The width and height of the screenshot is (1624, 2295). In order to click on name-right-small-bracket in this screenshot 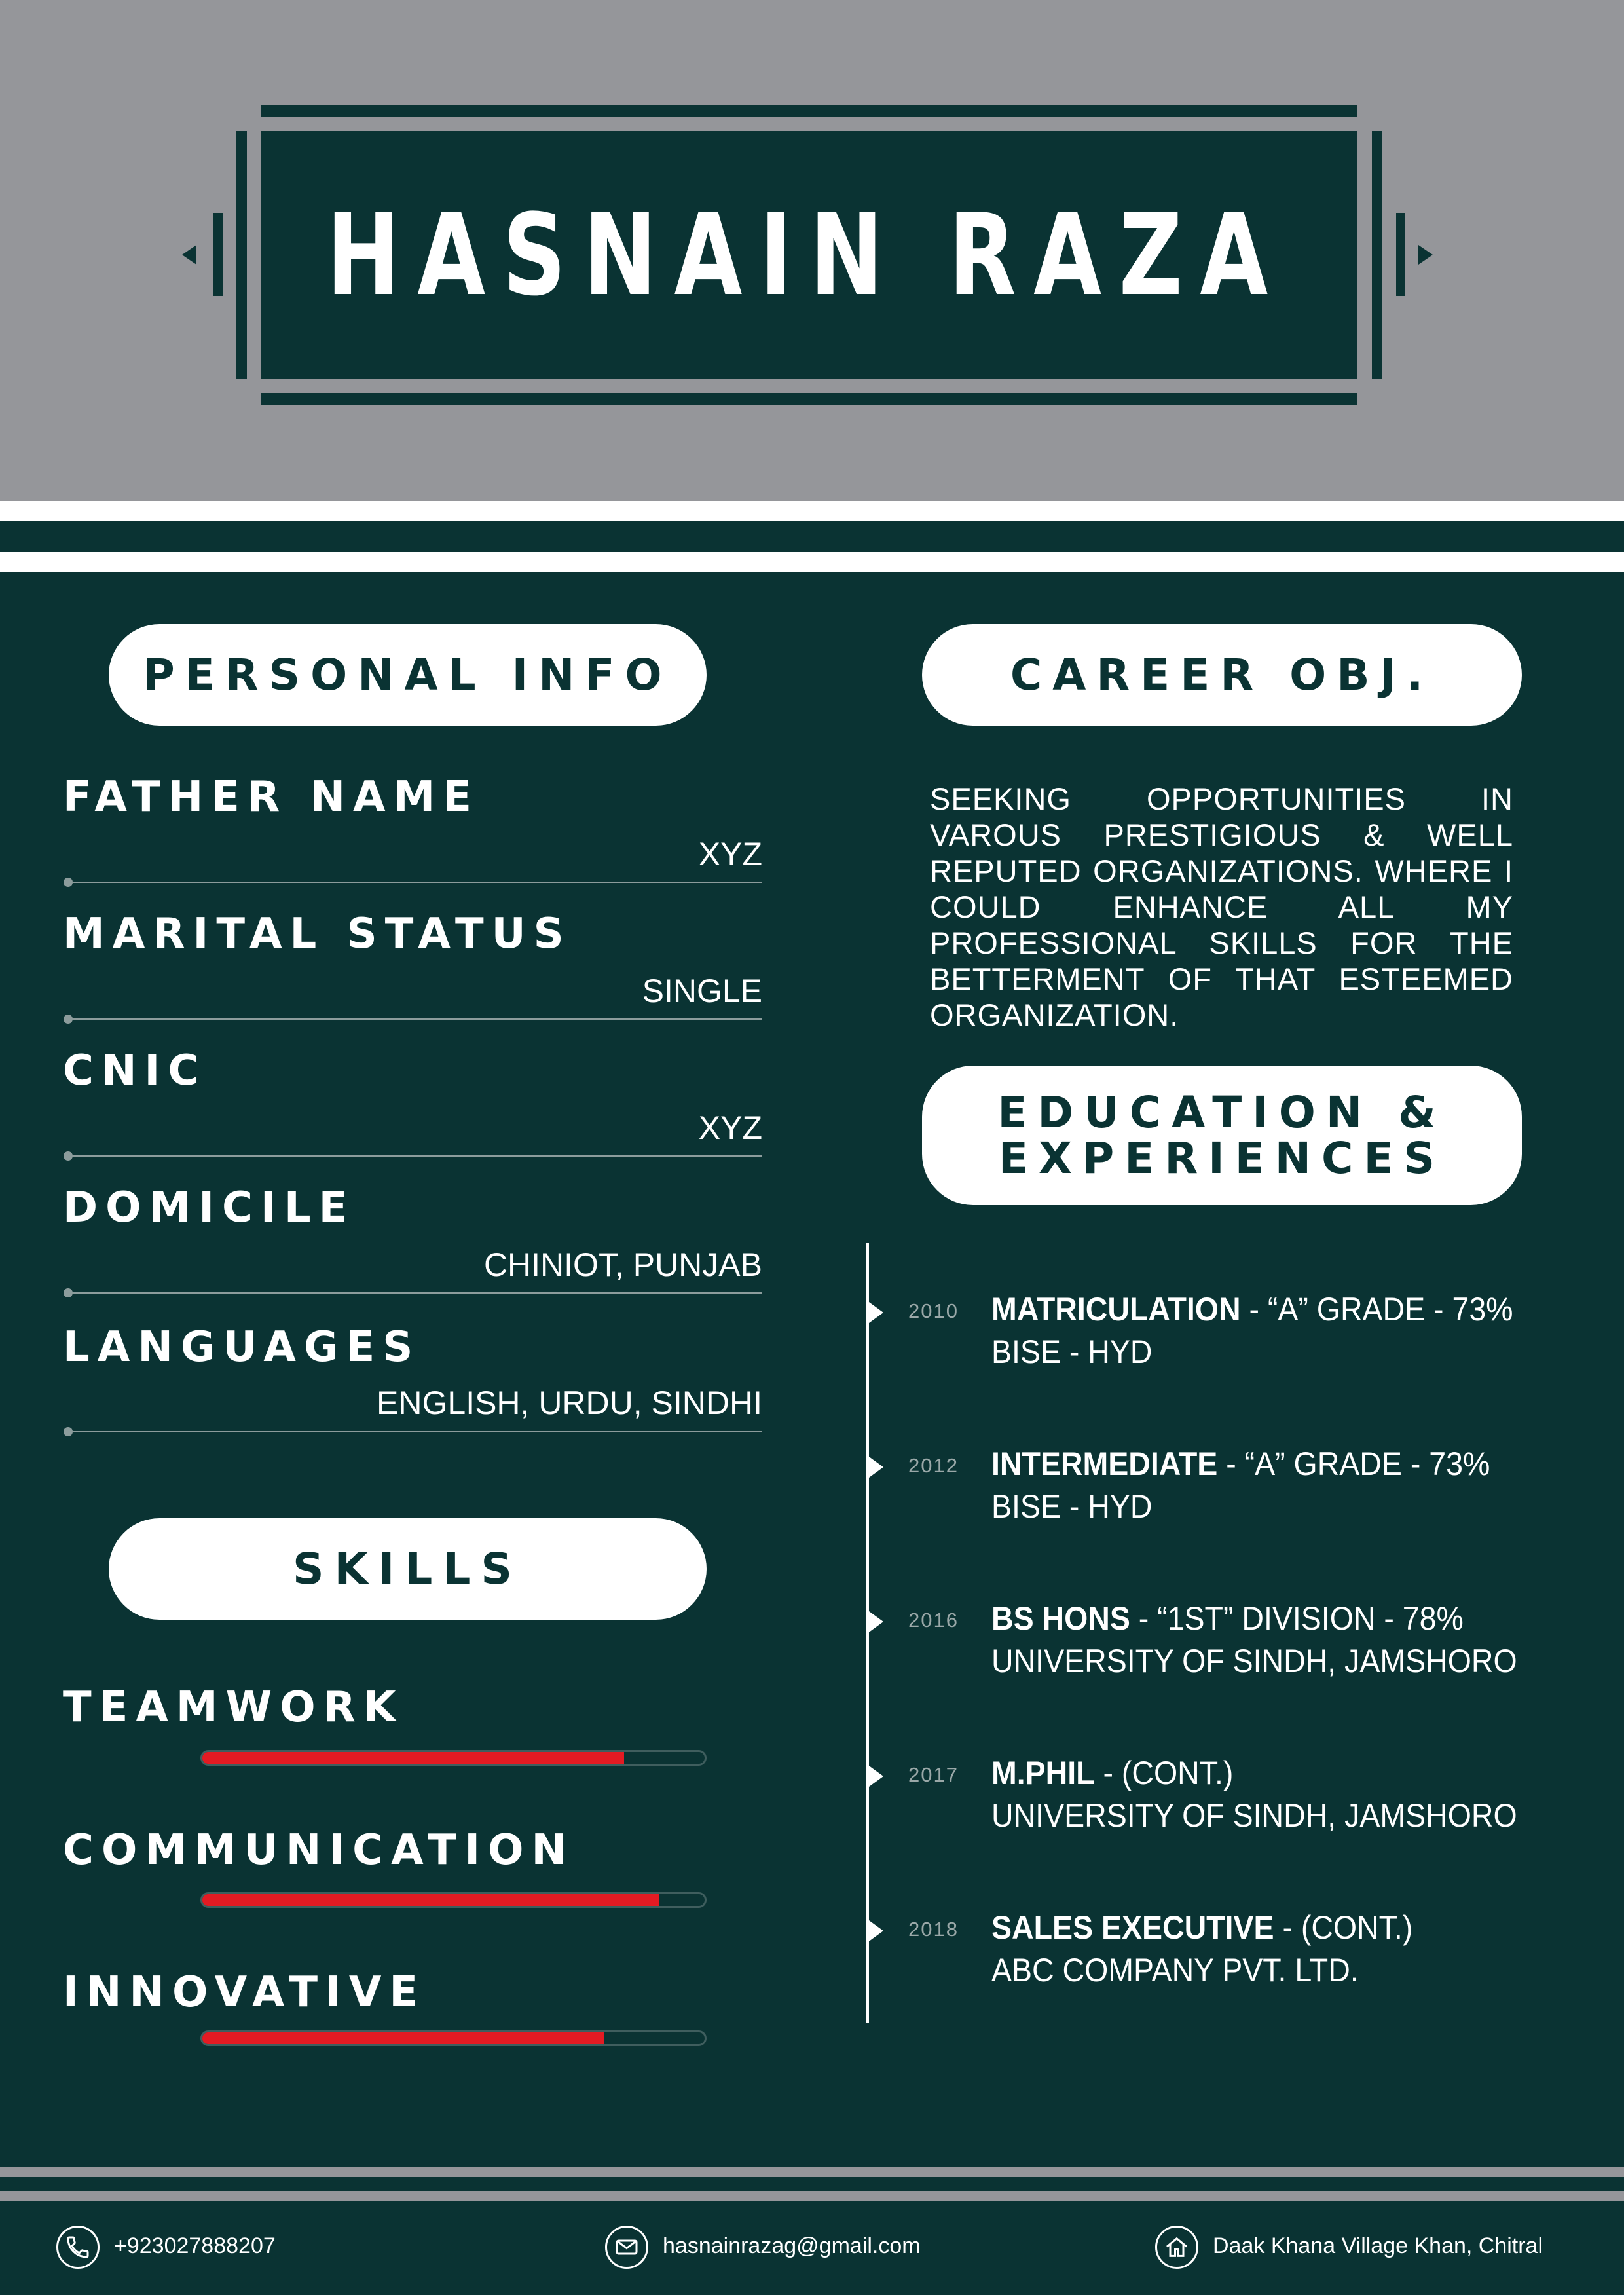, I will do `click(1400, 254)`.